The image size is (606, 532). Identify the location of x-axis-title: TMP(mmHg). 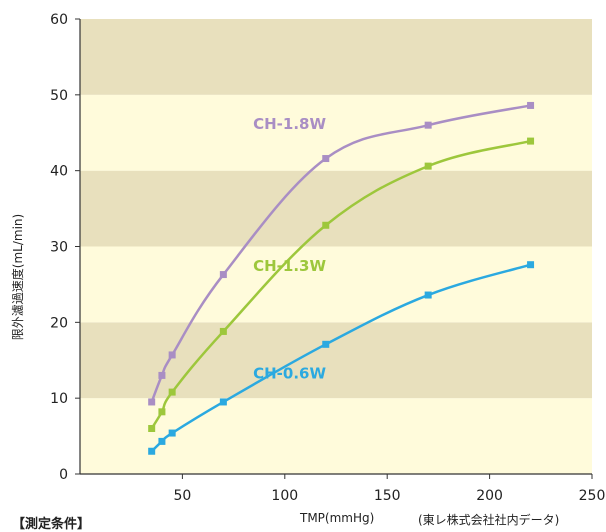
(337, 518).